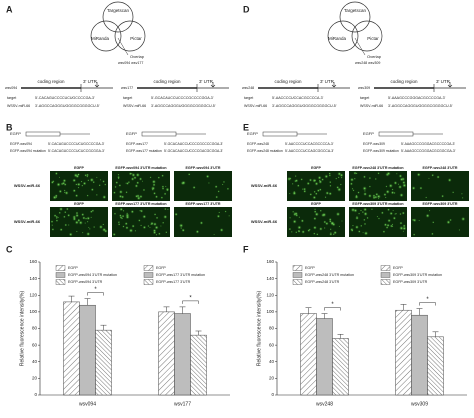  Describe the element at coordinates (97, 85) in the screenshot. I see `target-arrow` at that location.